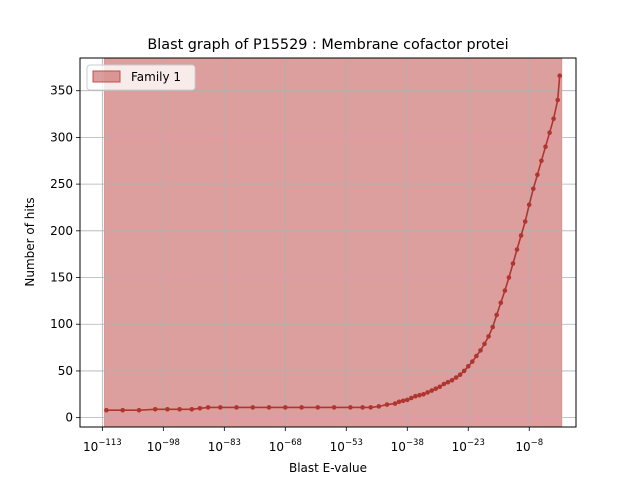 The image size is (640, 480). I want to click on x-axis-title: Blast E-value, so click(328, 468).